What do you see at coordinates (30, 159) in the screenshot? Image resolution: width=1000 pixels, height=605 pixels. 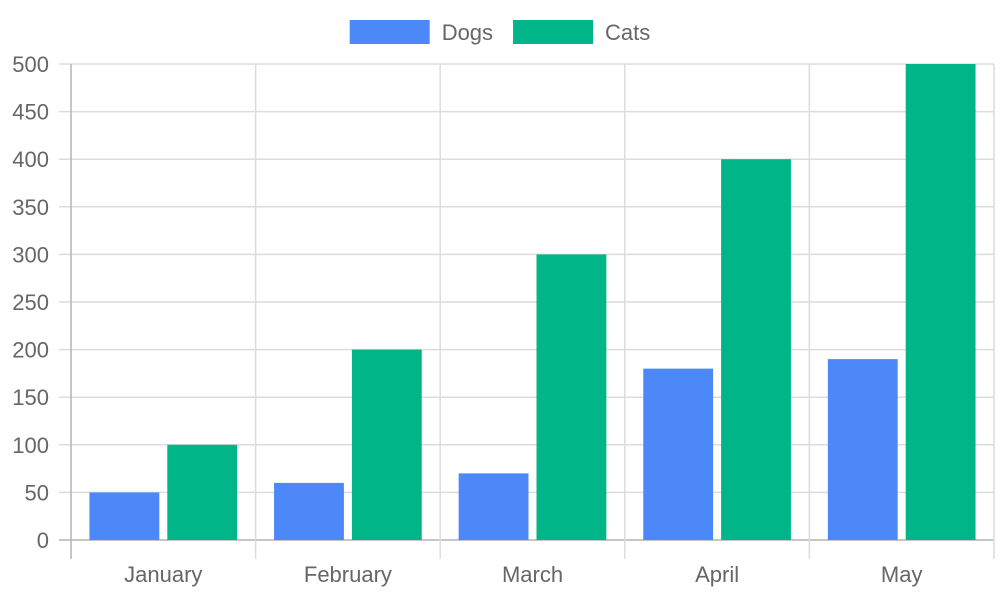 I see `y-tick-label: 400` at bounding box center [30, 159].